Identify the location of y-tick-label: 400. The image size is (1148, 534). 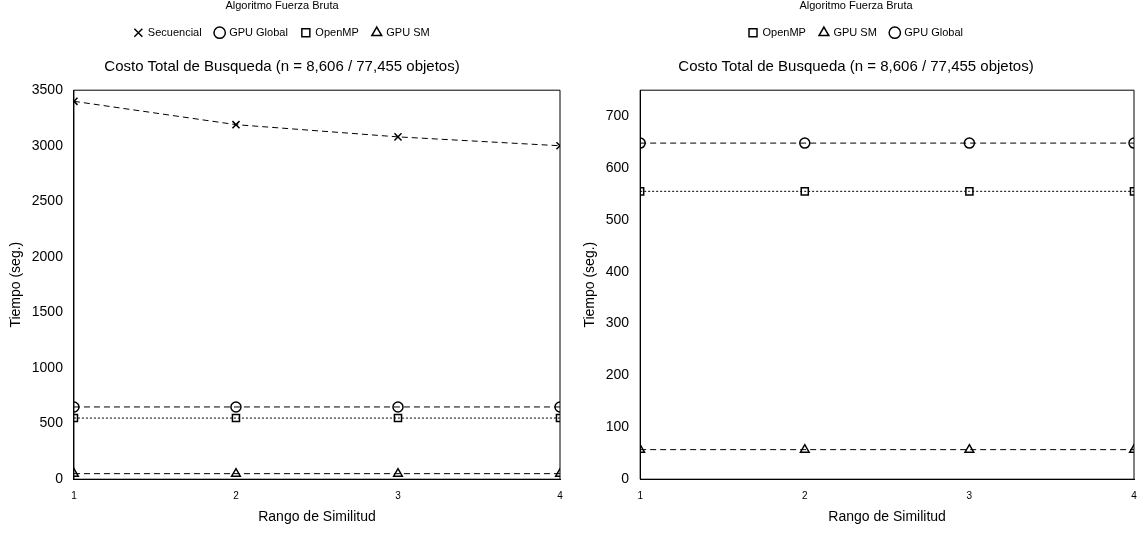
(617, 270).